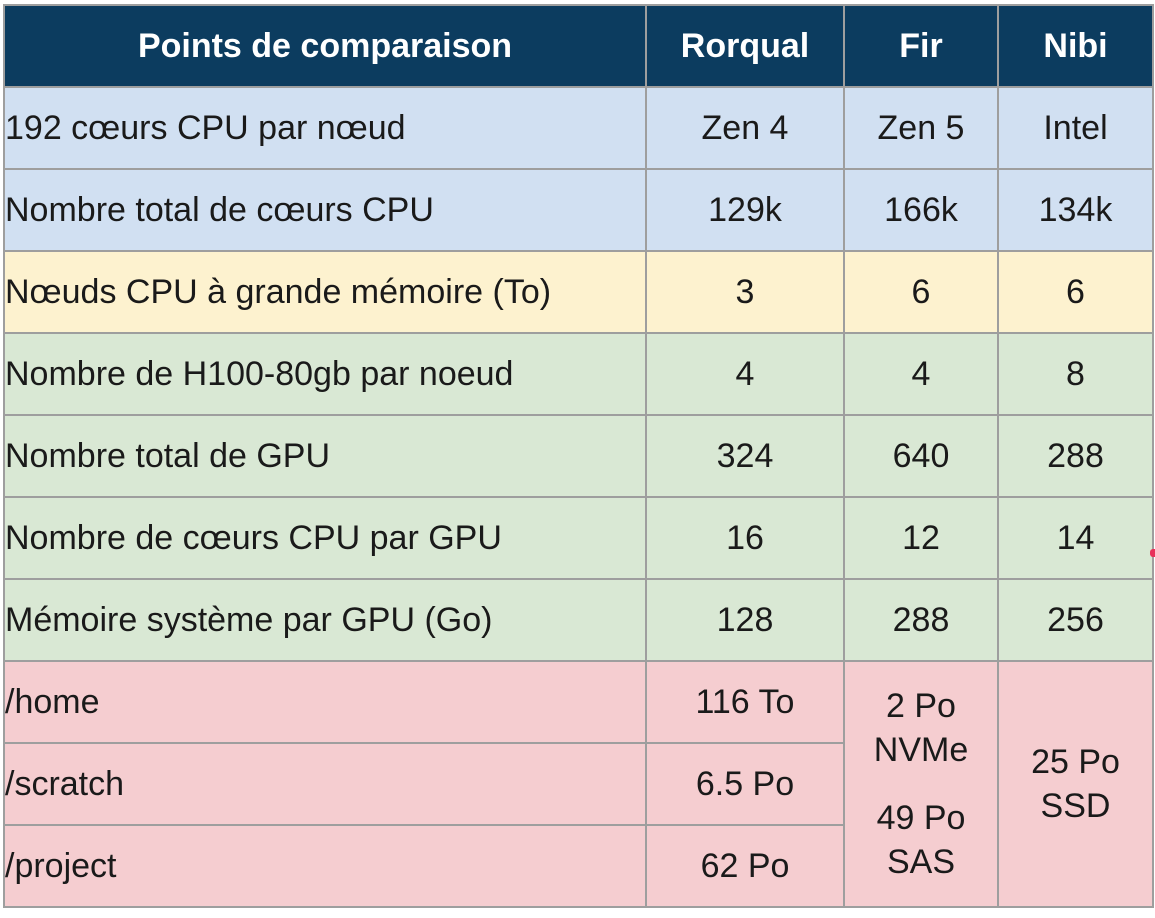  Describe the element at coordinates (1075, 456) in the screenshot. I see `cell-nibi: 288` at that location.